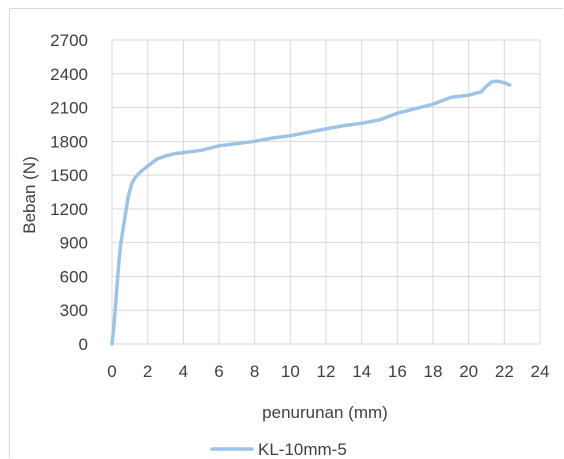 The image size is (564, 459). I want to click on y-tick-label: 600, so click(74, 276).